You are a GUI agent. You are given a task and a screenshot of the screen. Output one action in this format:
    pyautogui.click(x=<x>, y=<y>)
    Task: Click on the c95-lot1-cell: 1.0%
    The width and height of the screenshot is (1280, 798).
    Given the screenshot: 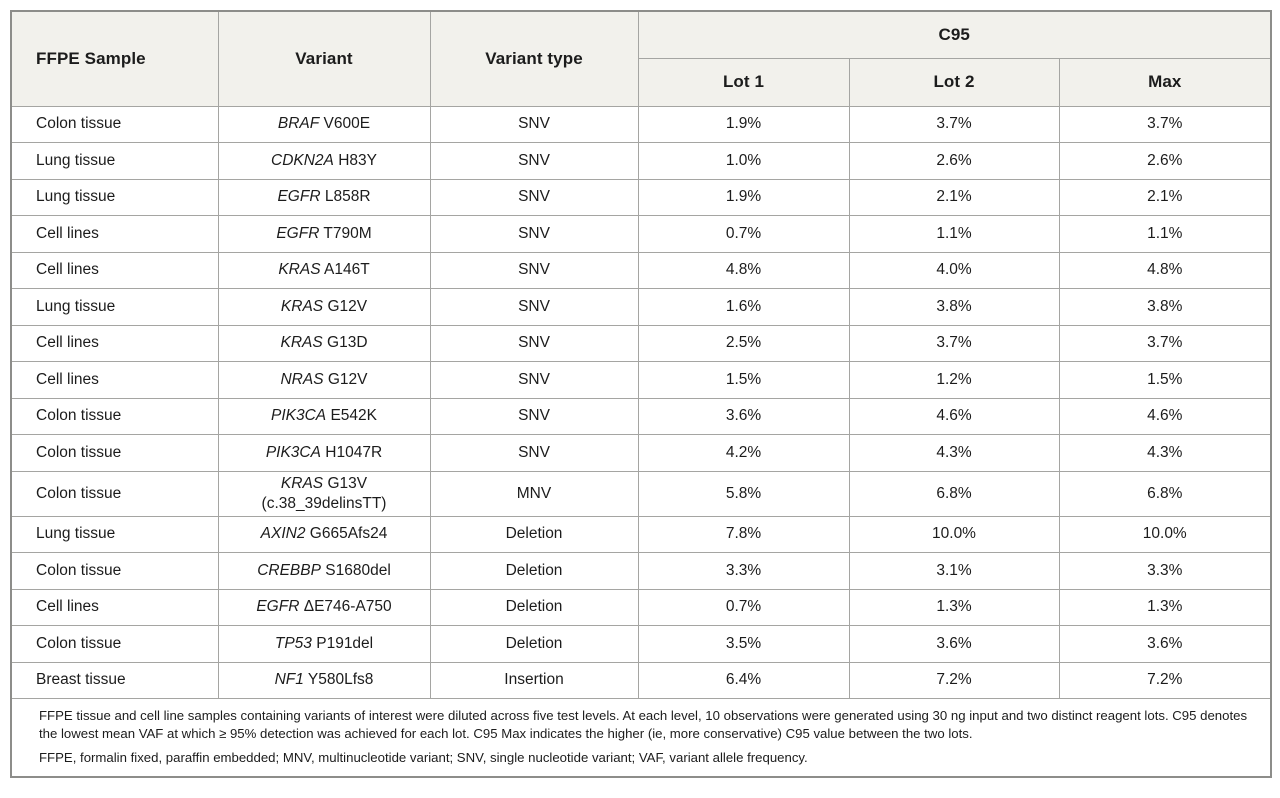 What is the action you would take?
    pyautogui.click(x=743, y=161)
    